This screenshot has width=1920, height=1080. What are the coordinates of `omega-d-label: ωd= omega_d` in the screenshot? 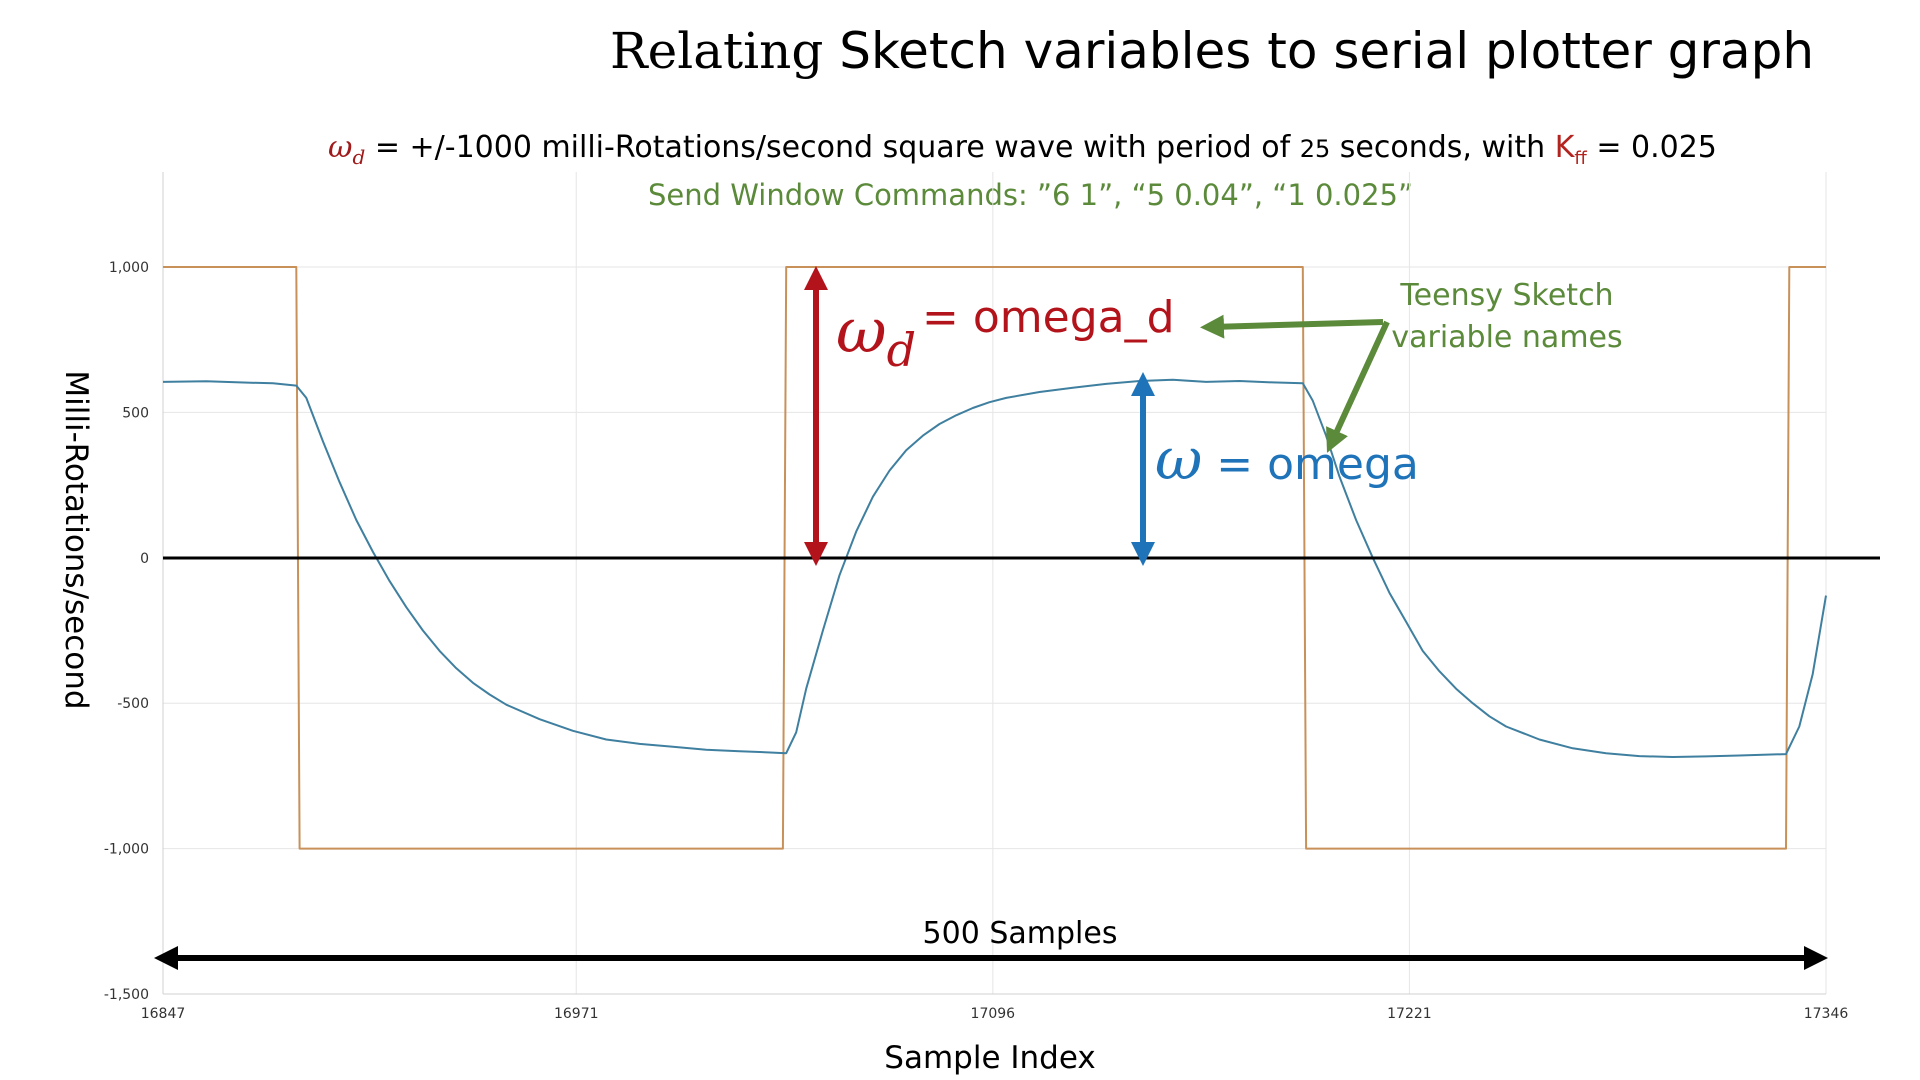 It's located at (1005, 334).